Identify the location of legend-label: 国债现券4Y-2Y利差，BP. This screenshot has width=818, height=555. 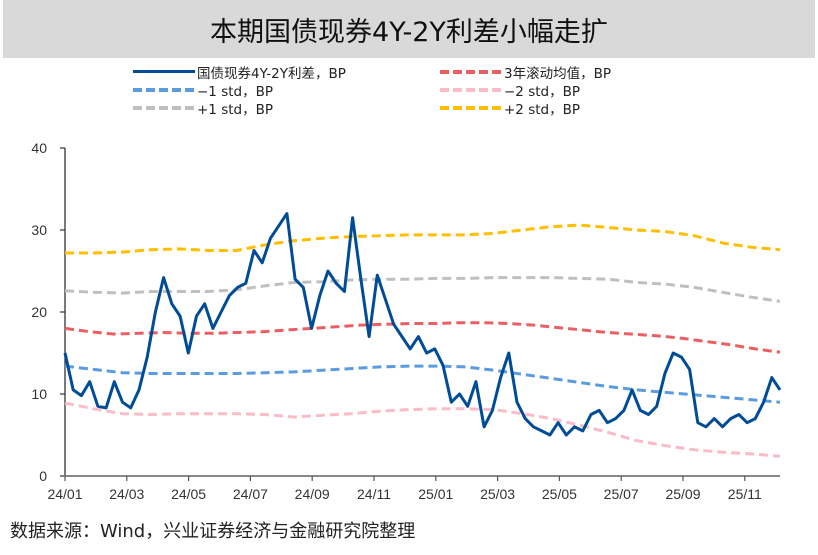
(271, 73).